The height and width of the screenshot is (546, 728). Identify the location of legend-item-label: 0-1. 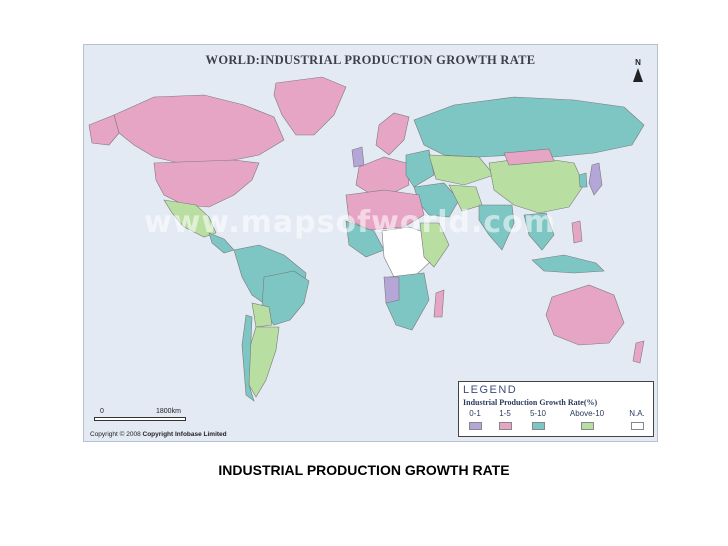
(475, 413).